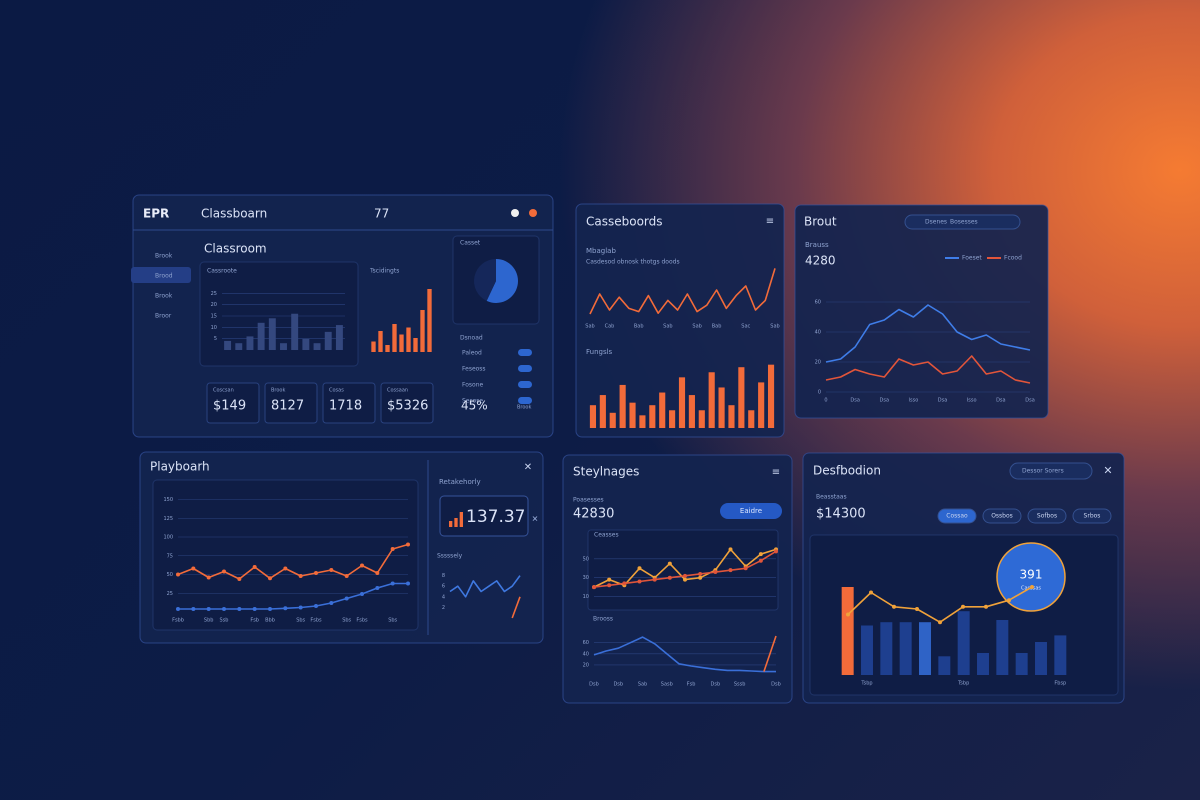 This screenshot has height=800, width=1200. What do you see at coordinates (223, 391) in the screenshot?
I see `stat-label: Coscsan` at bounding box center [223, 391].